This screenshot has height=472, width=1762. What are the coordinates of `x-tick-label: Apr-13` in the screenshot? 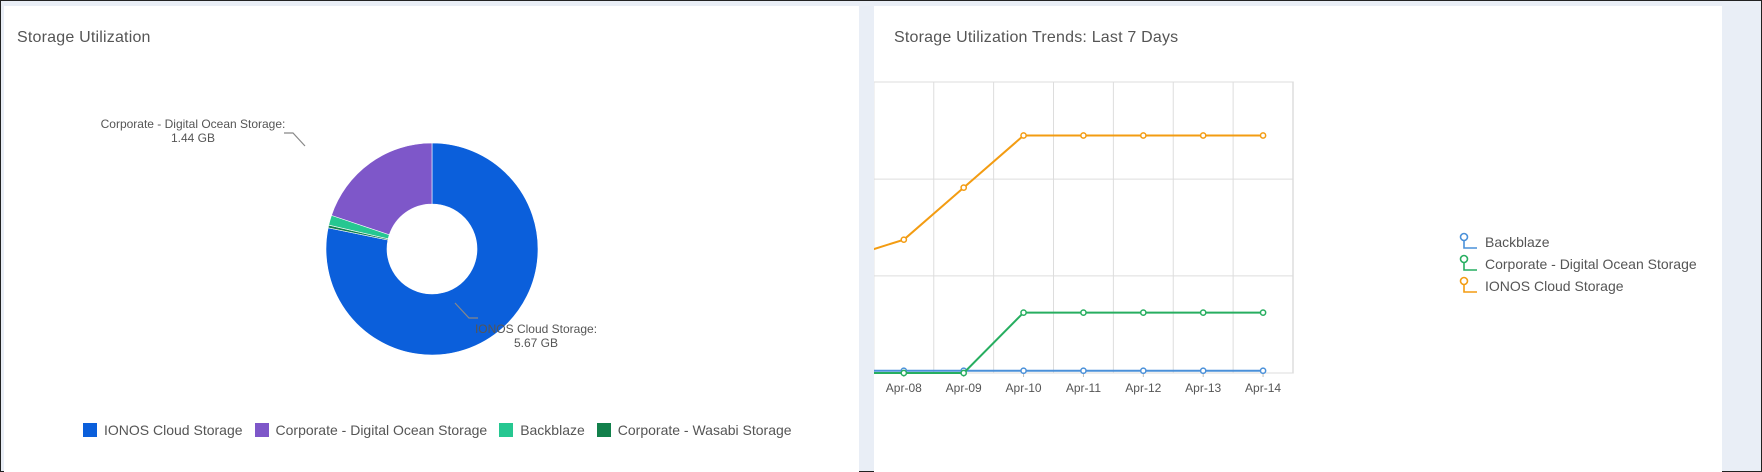 It's located at (1203, 388).